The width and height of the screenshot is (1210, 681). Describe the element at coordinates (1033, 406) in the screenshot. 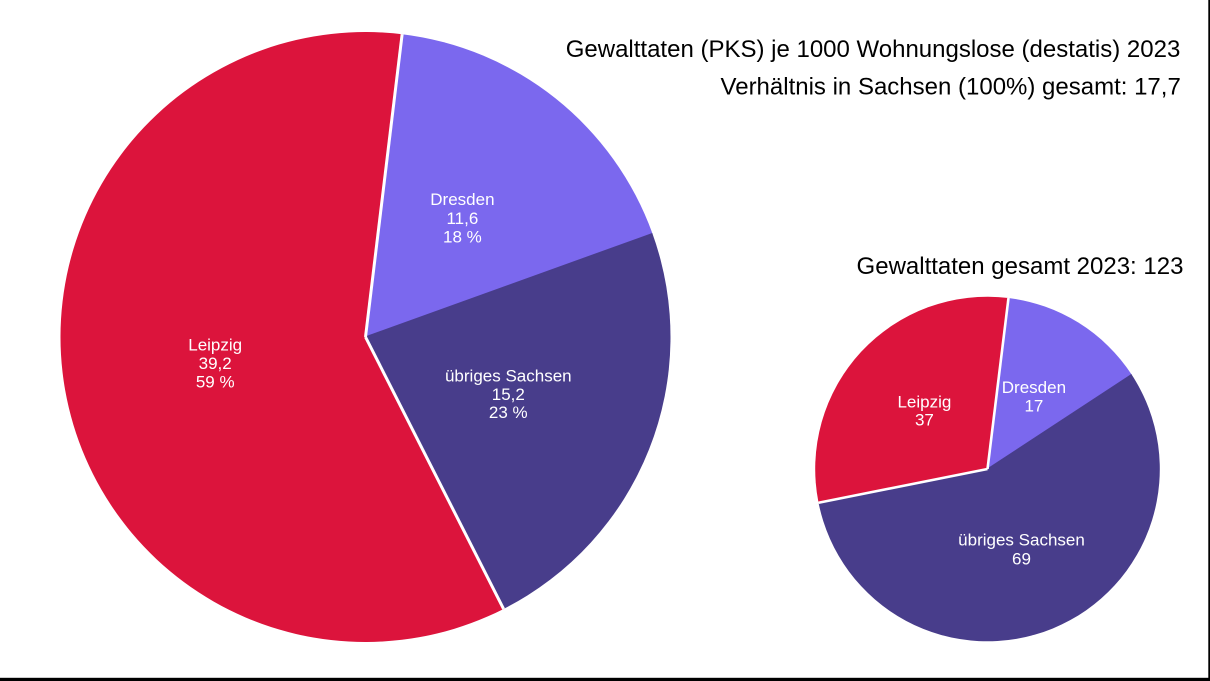

I see `svg-text: 17` at that location.